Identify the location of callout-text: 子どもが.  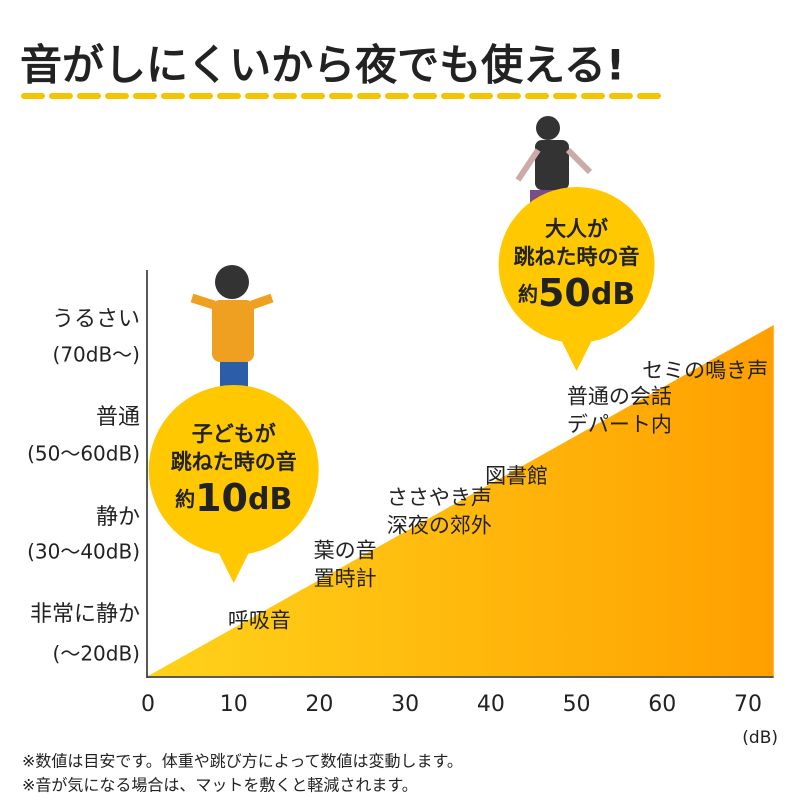
(234, 434).